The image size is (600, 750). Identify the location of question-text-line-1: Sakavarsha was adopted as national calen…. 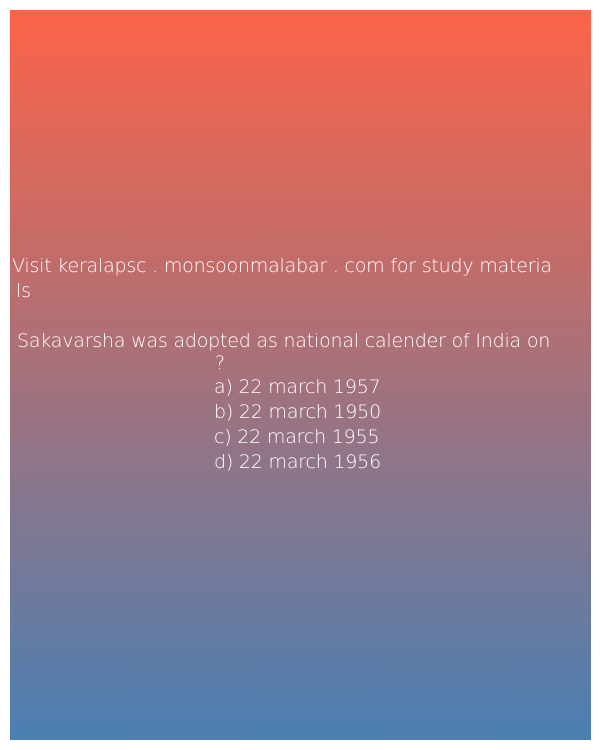
(284, 341).